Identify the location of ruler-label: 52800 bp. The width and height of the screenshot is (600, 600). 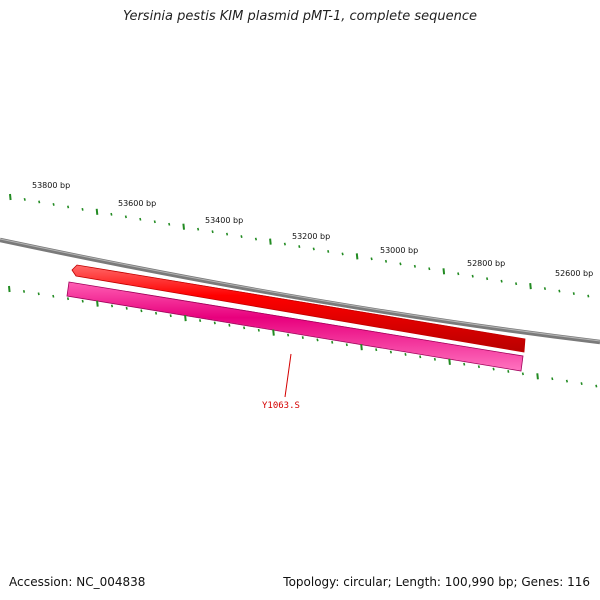
(486, 263).